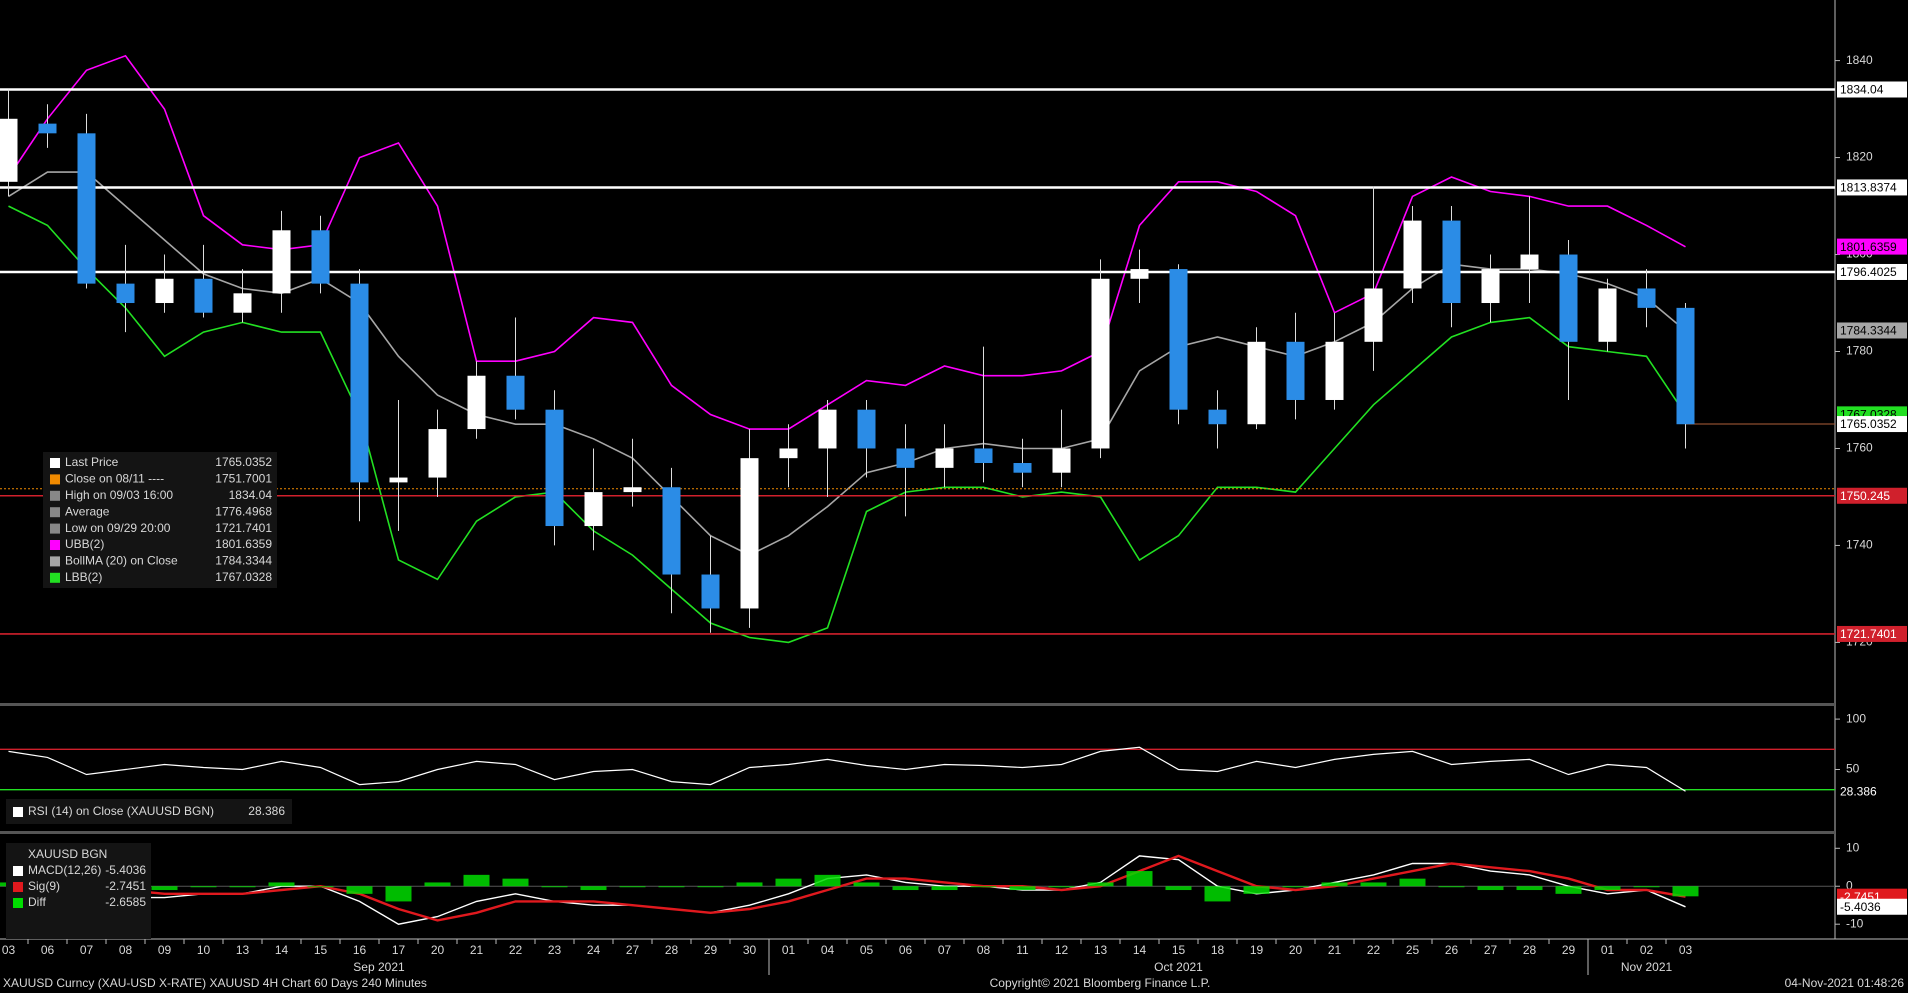 This screenshot has height=993, width=1908. Describe the element at coordinates (555, 950) in the screenshot. I see `x-tick-label: 23` at that location.